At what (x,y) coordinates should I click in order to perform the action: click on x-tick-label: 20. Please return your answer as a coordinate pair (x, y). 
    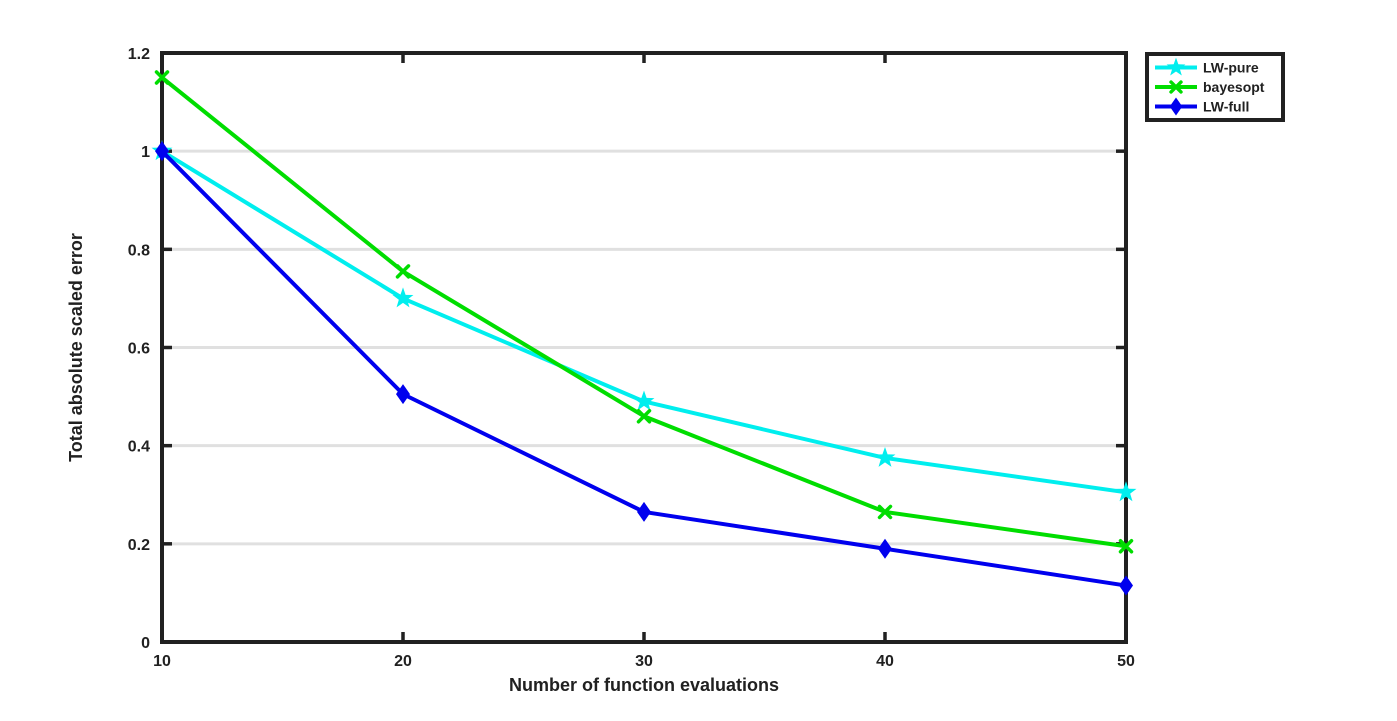
    Looking at the image, I should click on (403, 661).